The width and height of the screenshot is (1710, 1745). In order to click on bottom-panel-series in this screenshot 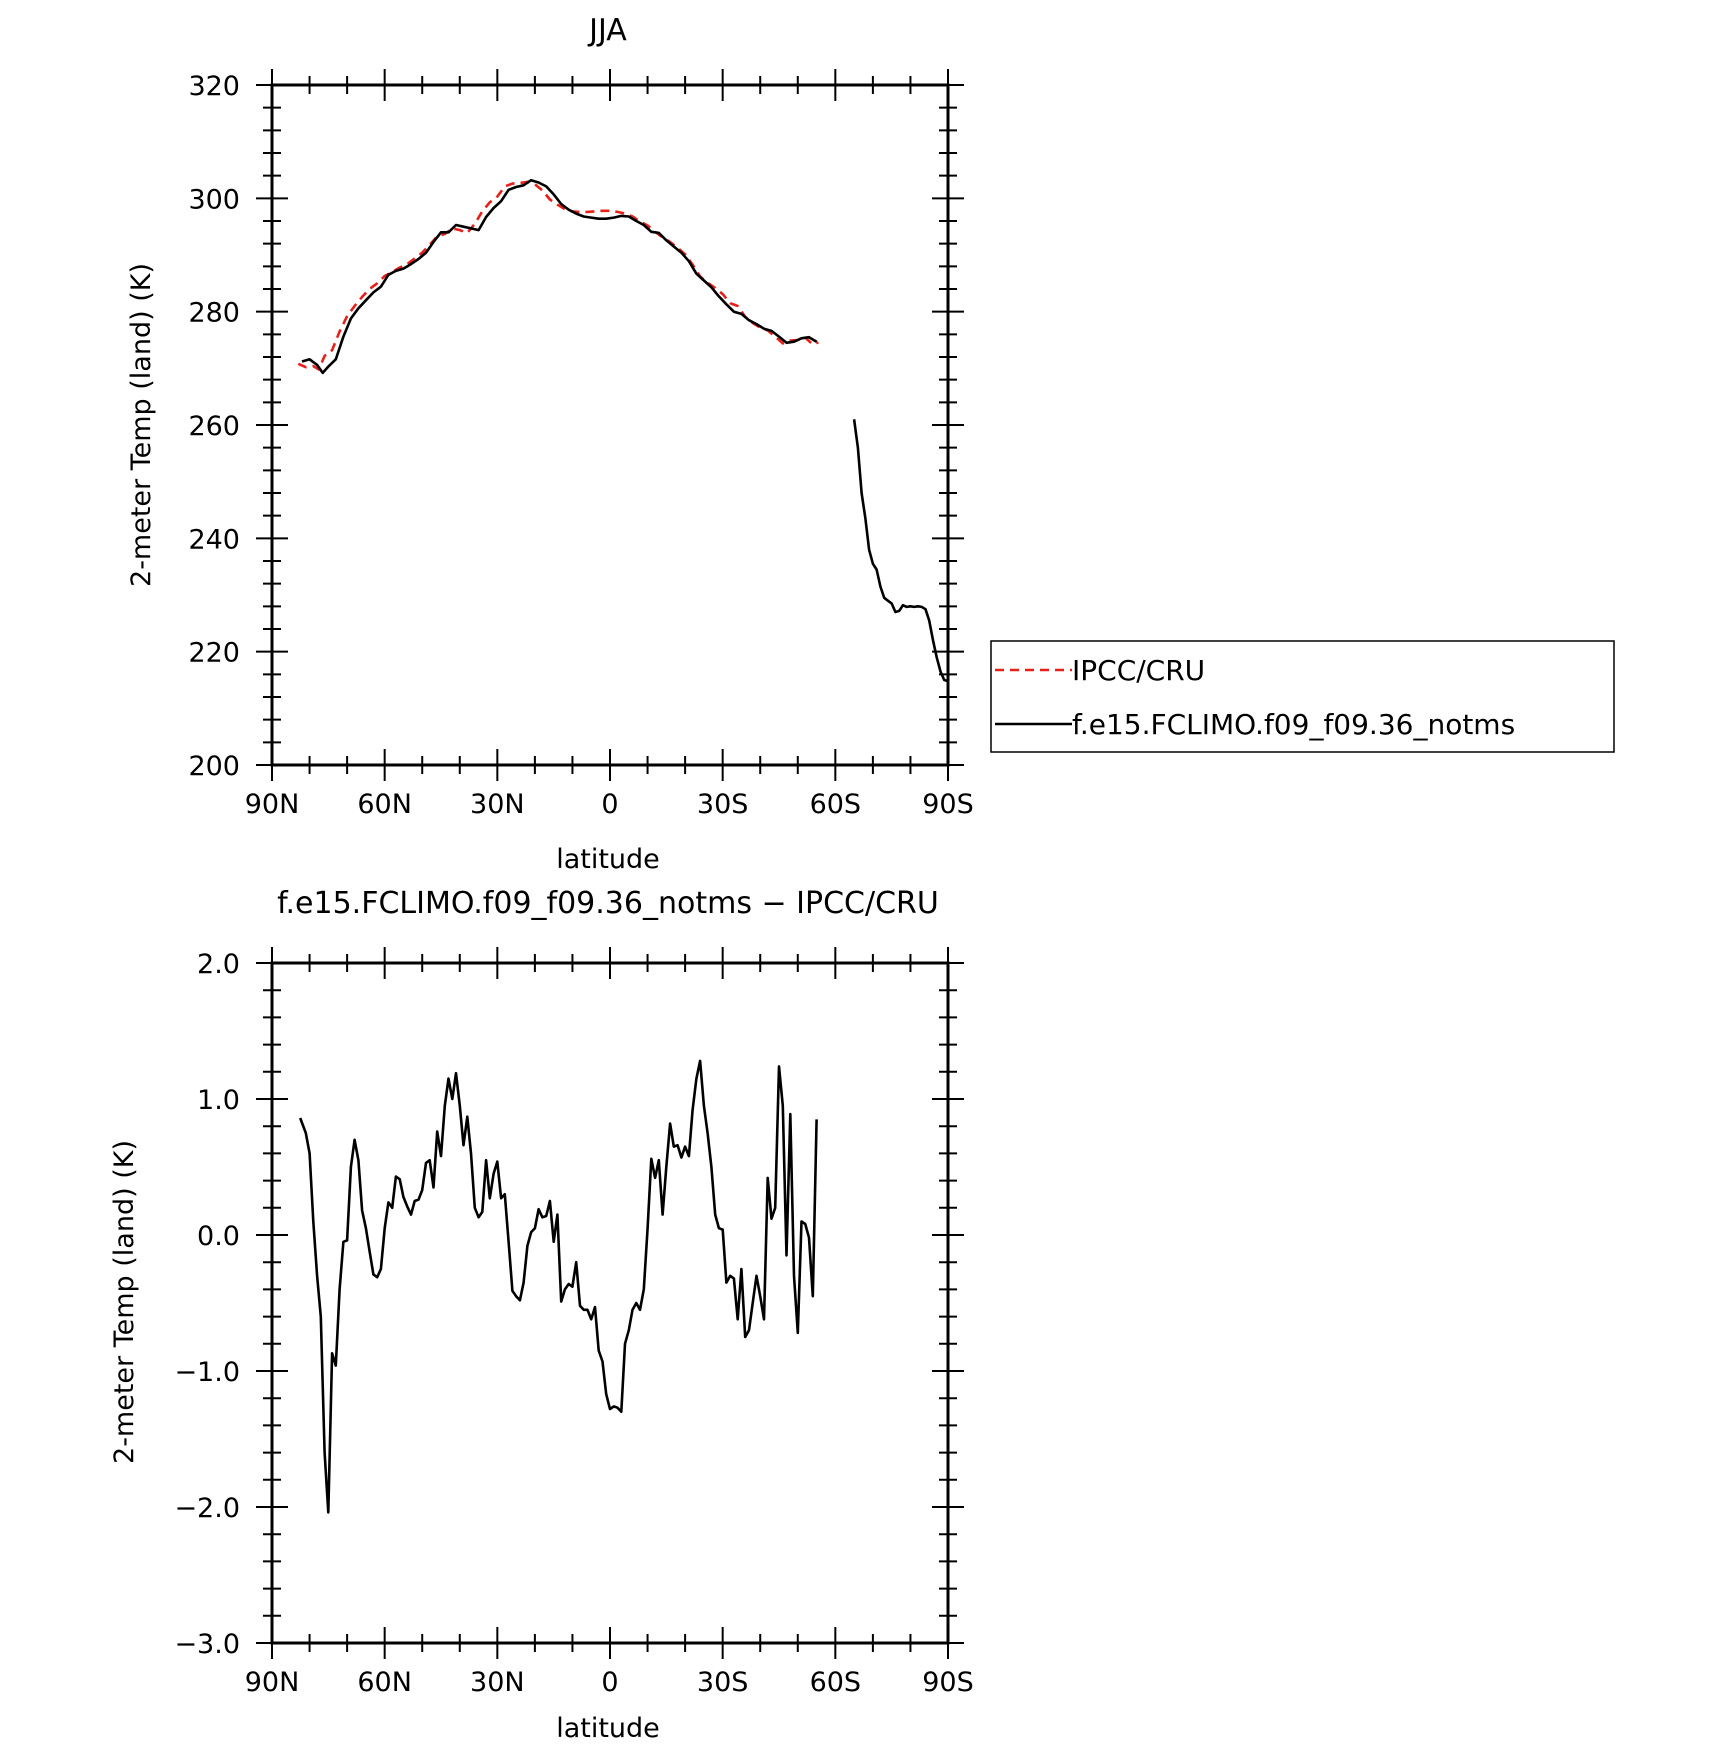, I will do `click(558, 1286)`.